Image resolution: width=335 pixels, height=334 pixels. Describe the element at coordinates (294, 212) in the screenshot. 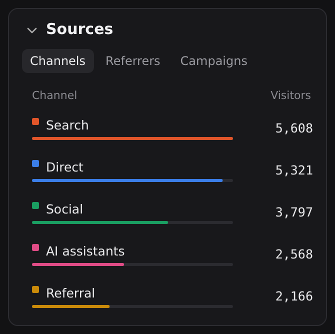

I see `data-label: 3,797` at that location.